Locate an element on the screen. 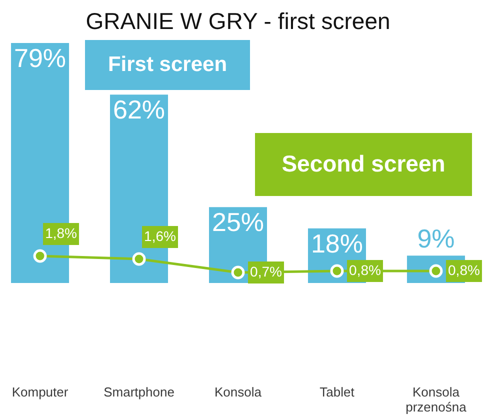  x-tick-label: Tablet is located at coordinates (337, 392).